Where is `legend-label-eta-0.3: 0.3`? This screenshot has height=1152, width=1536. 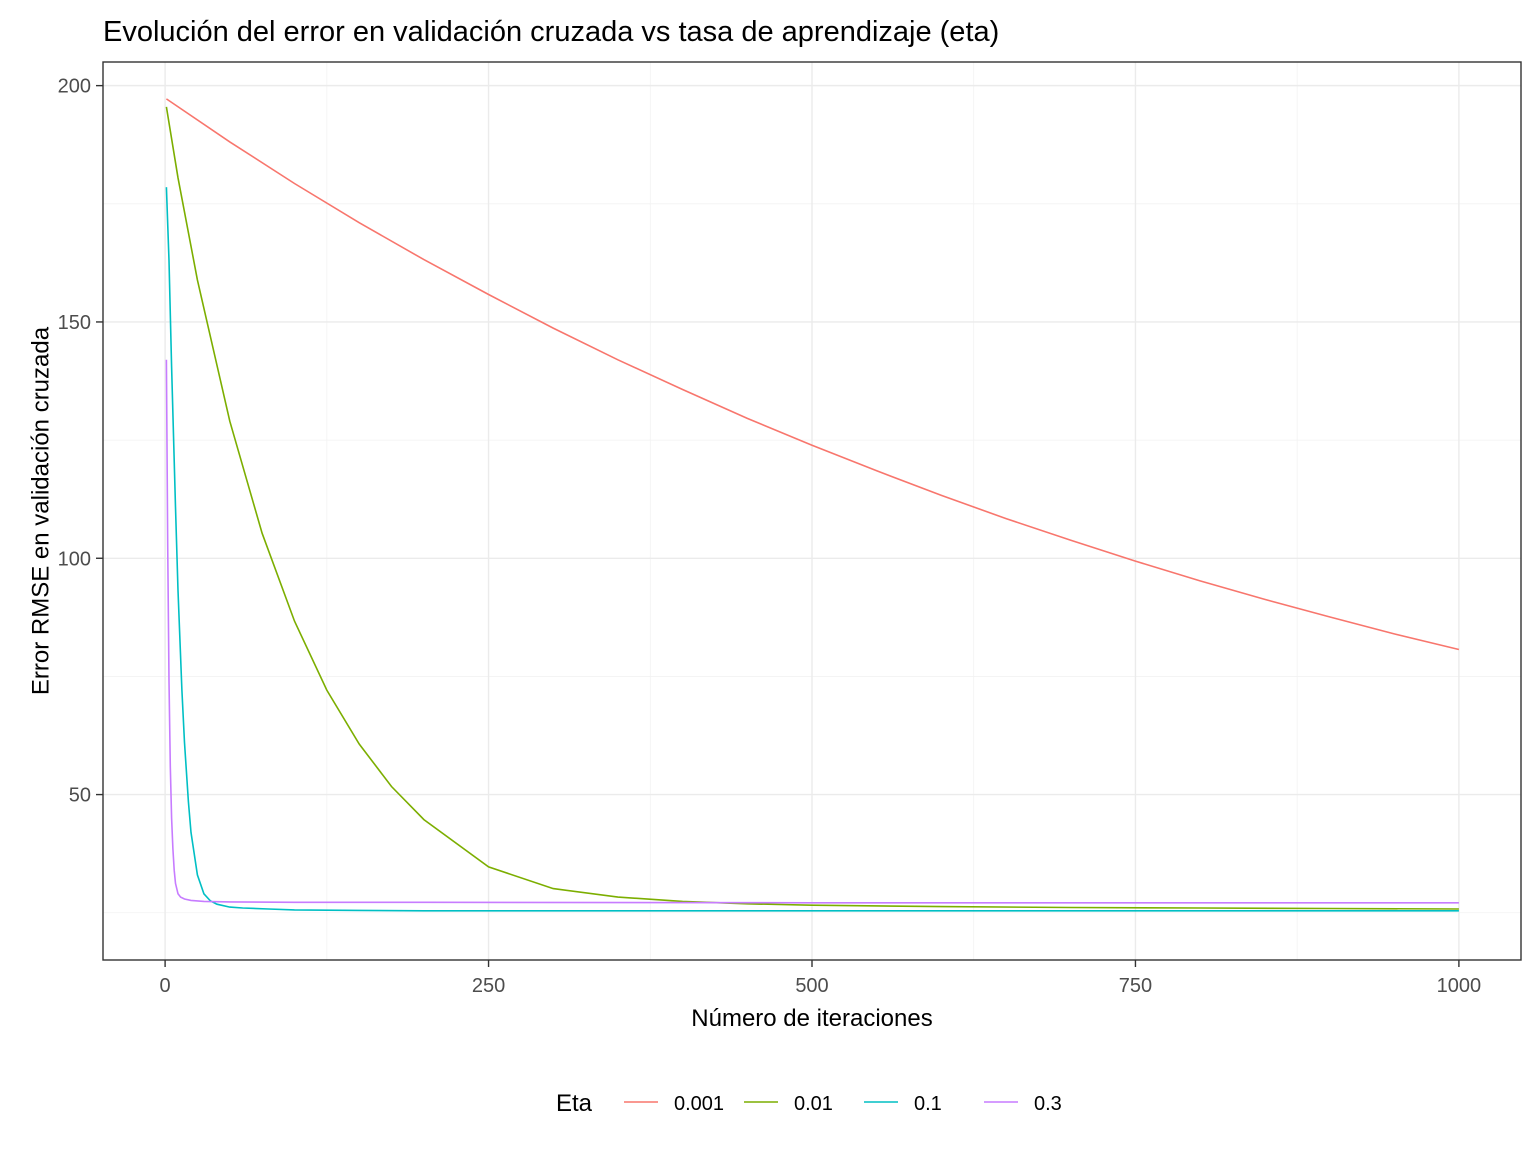
legend-label-eta-0.3: 0.3 is located at coordinates (1048, 1104).